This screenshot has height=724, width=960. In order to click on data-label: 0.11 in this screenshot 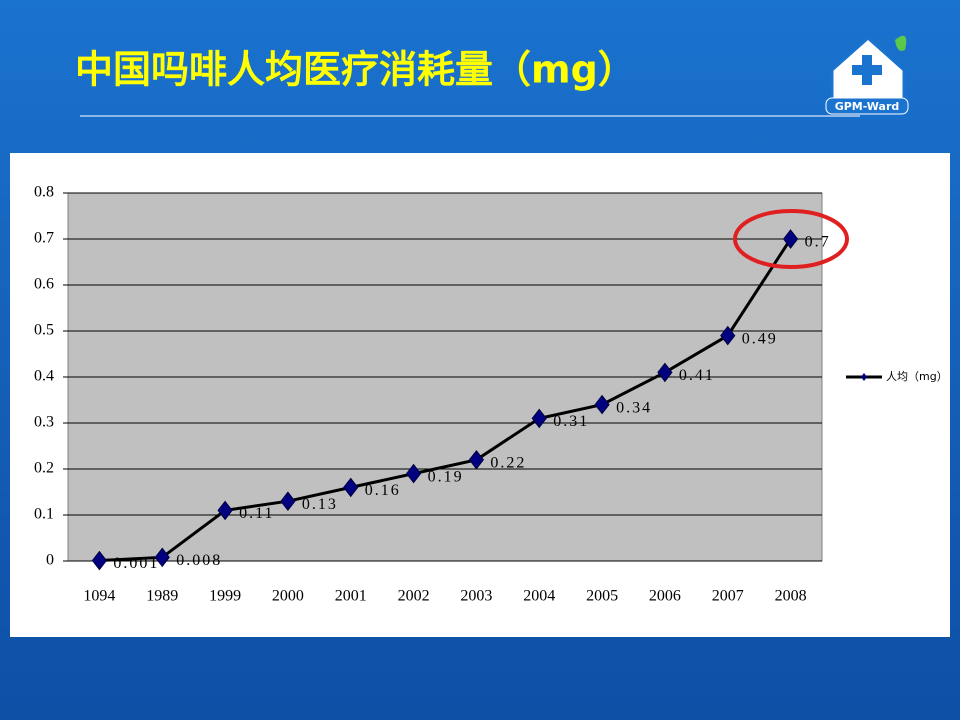, I will do `click(256, 513)`.